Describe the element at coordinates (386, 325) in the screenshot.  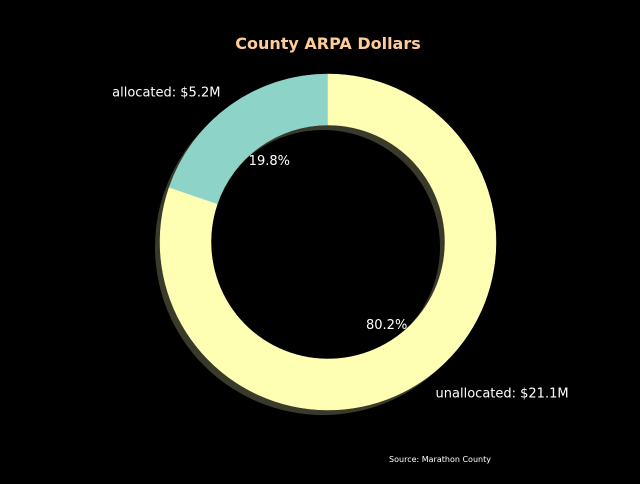
I see `percent-label-unallocated: 80.2%` at that location.